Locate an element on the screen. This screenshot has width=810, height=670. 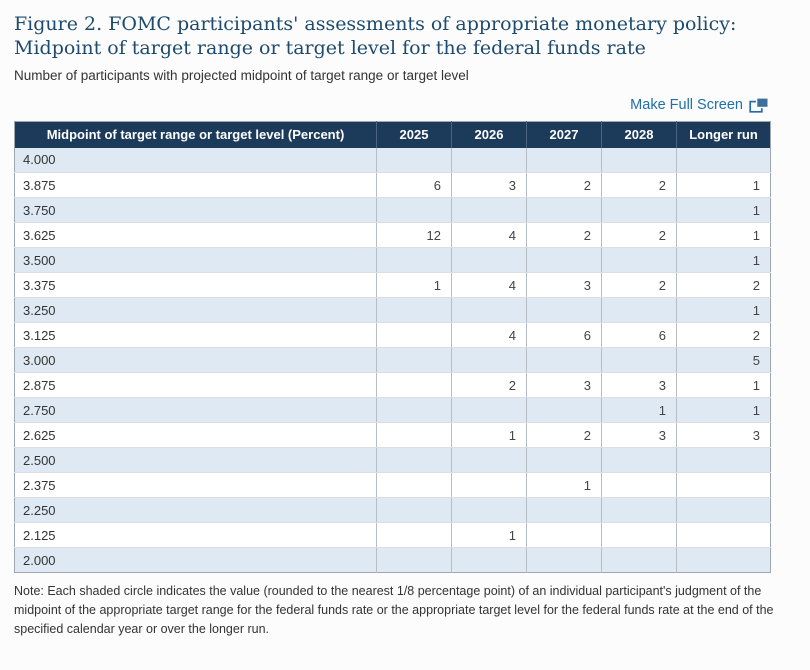
table-row: 2.875 2 3 3 1 is located at coordinates (392, 385).